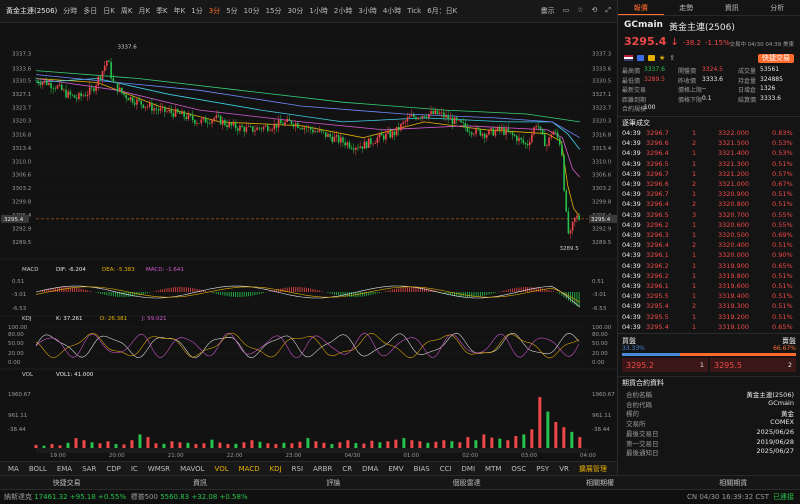 The image size is (800, 504). Describe the element at coordinates (662, 58) in the screenshot. I see `star-icon: ★` at that location.